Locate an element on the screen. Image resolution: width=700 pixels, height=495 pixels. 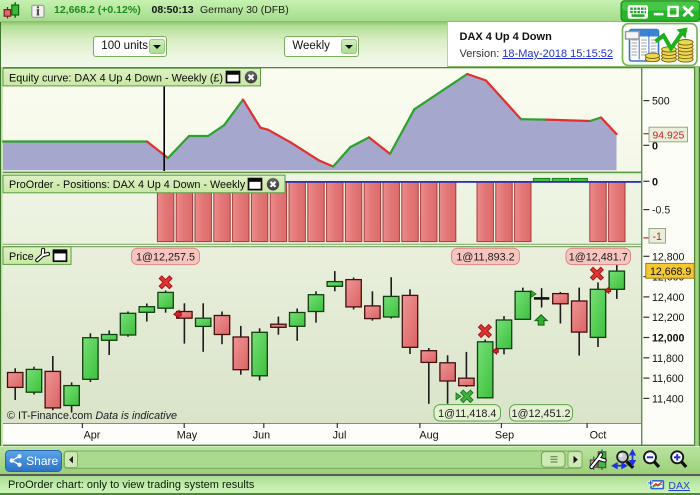
svg-text: Sep is located at coordinates (504, 436).